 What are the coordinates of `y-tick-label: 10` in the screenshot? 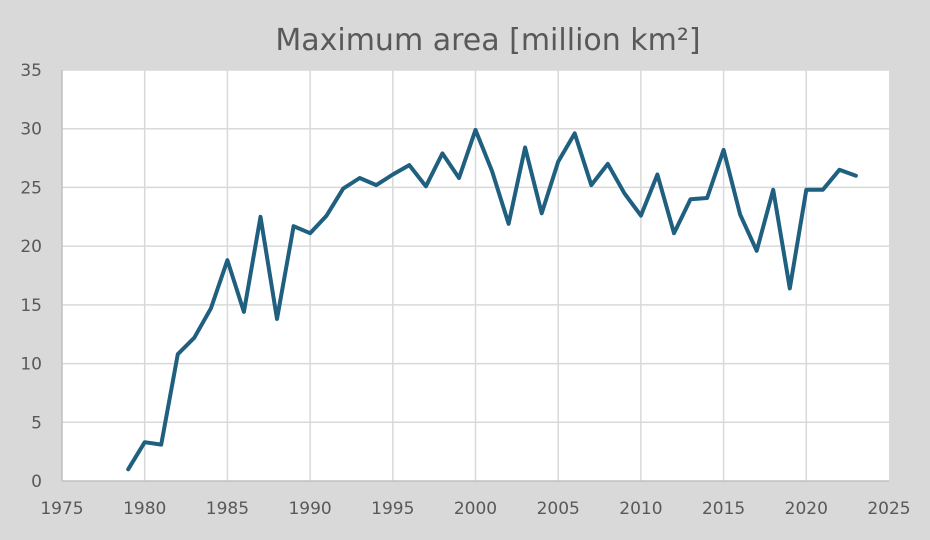 It's located at (31, 365).